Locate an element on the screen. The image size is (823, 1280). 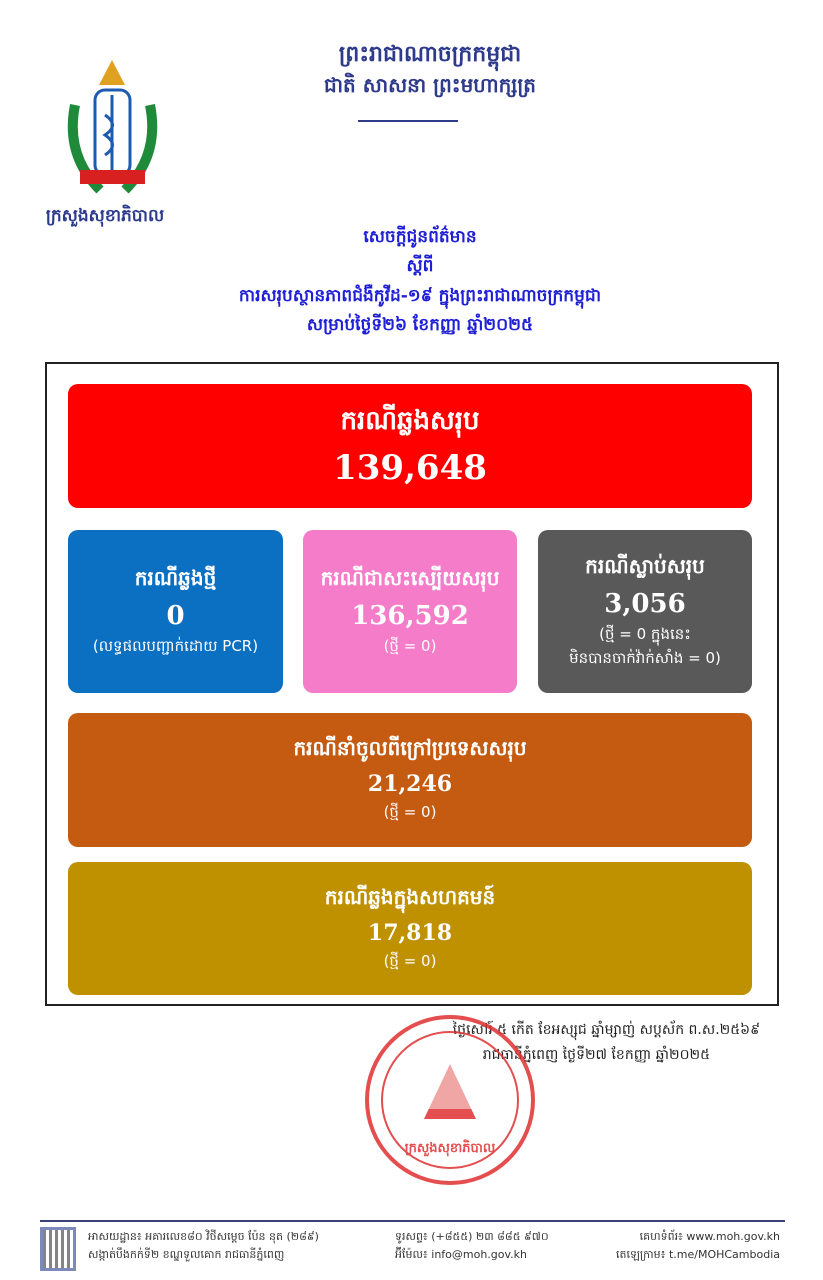
national-motto: ជាតិ សាសនា ព្រះមហាក្សត្រ is located at coordinates (430, 85).